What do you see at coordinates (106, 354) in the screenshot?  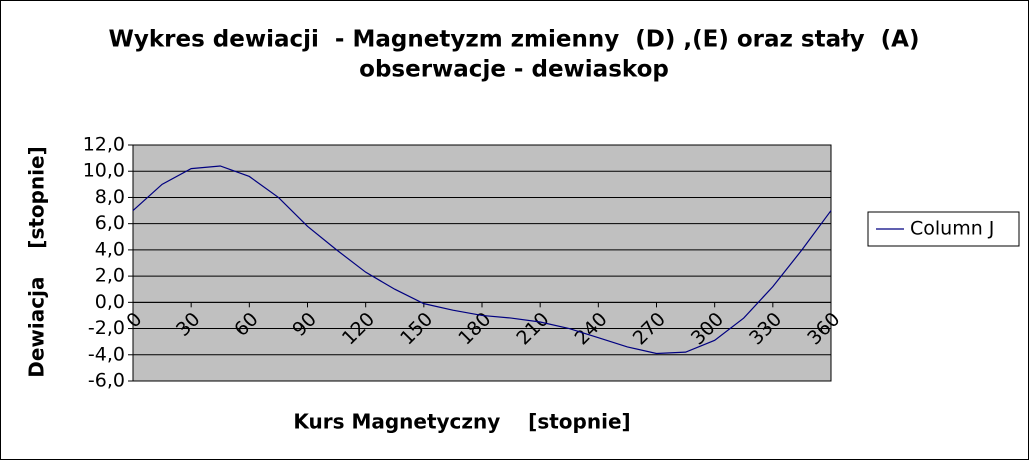 I see `y-tick-label: -4,0` at bounding box center [106, 354].